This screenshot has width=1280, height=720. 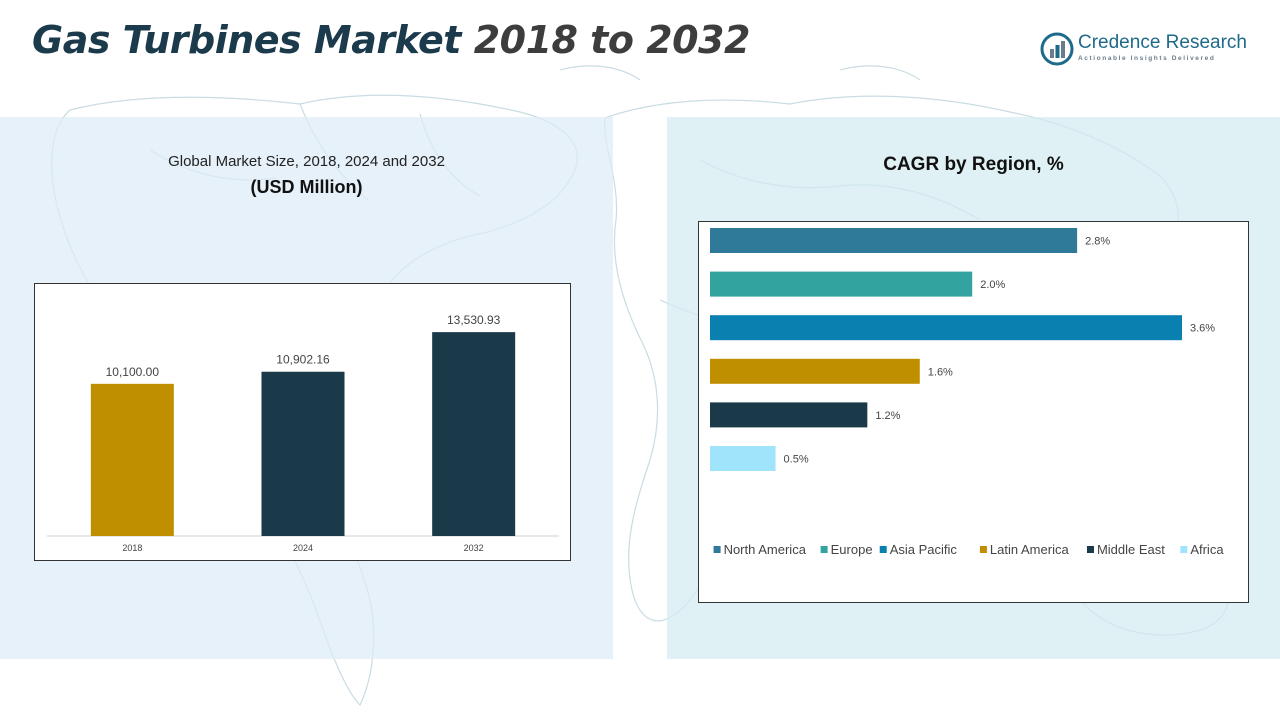 What do you see at coordinates (474, 320) in the screenshot?
I see `bar-value-label: 13,530.93` at bounding box center [474, 320].